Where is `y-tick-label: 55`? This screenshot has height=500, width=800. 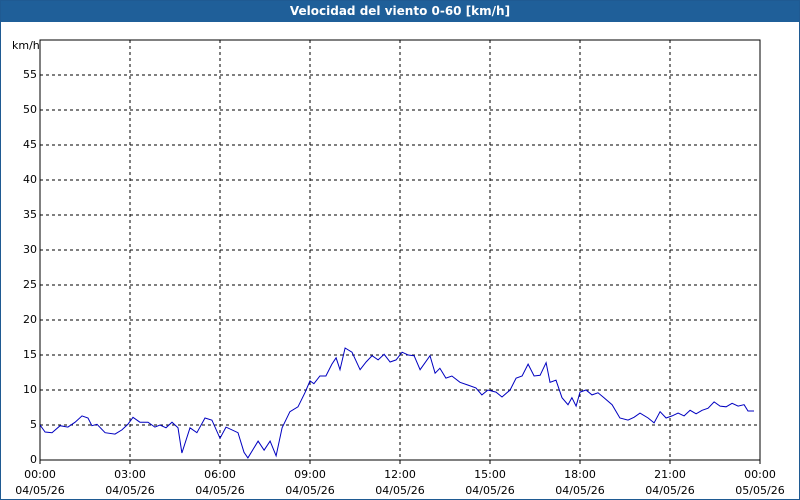 y-tick-label: 55 is located at coordinates (30, 74).